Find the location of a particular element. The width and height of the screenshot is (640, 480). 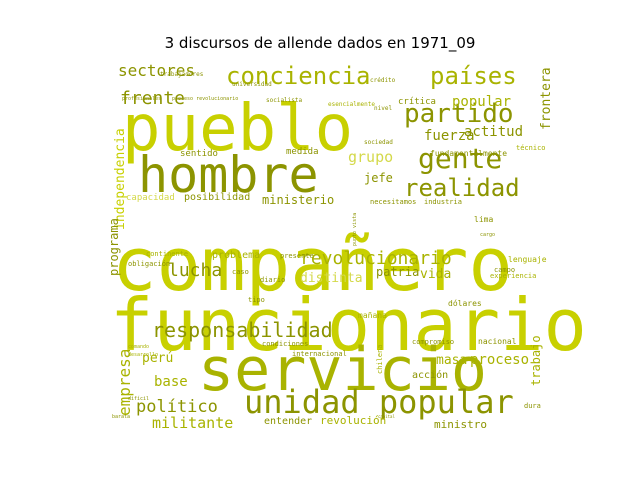

word-continente: continente is located at coordinates (167, 254).